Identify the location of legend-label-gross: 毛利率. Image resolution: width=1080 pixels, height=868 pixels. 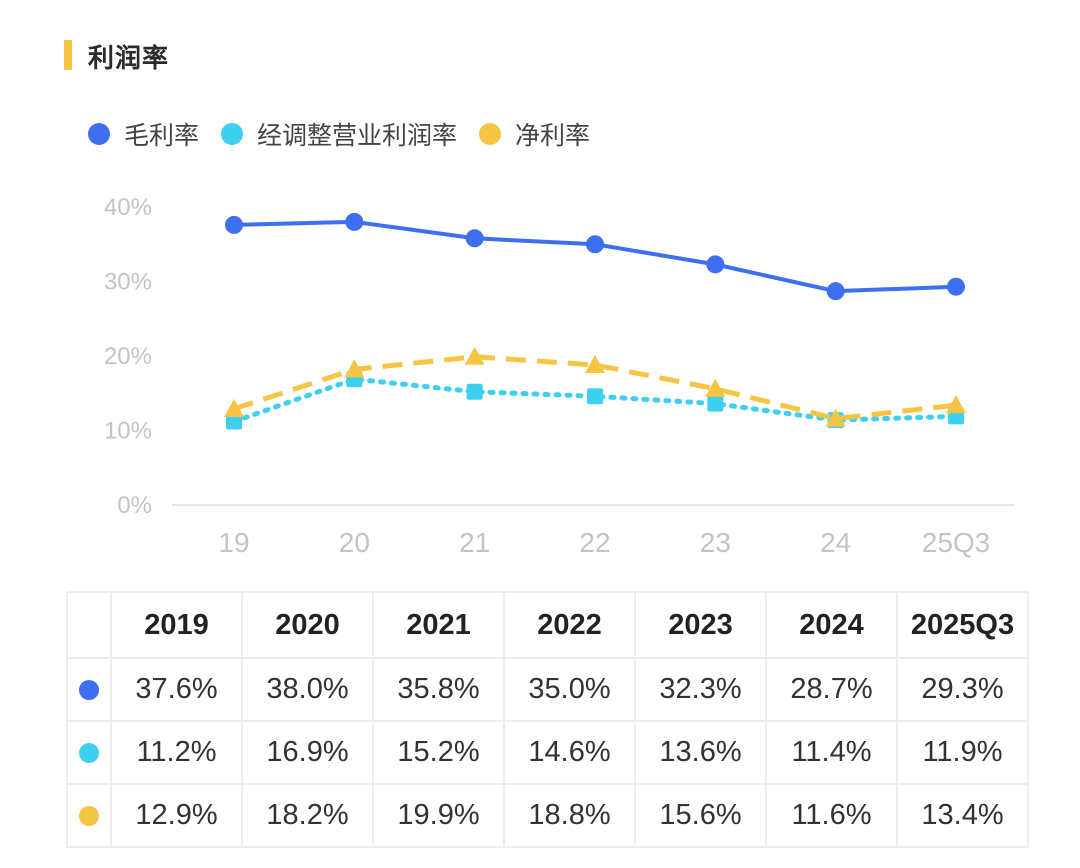
(162, 135).